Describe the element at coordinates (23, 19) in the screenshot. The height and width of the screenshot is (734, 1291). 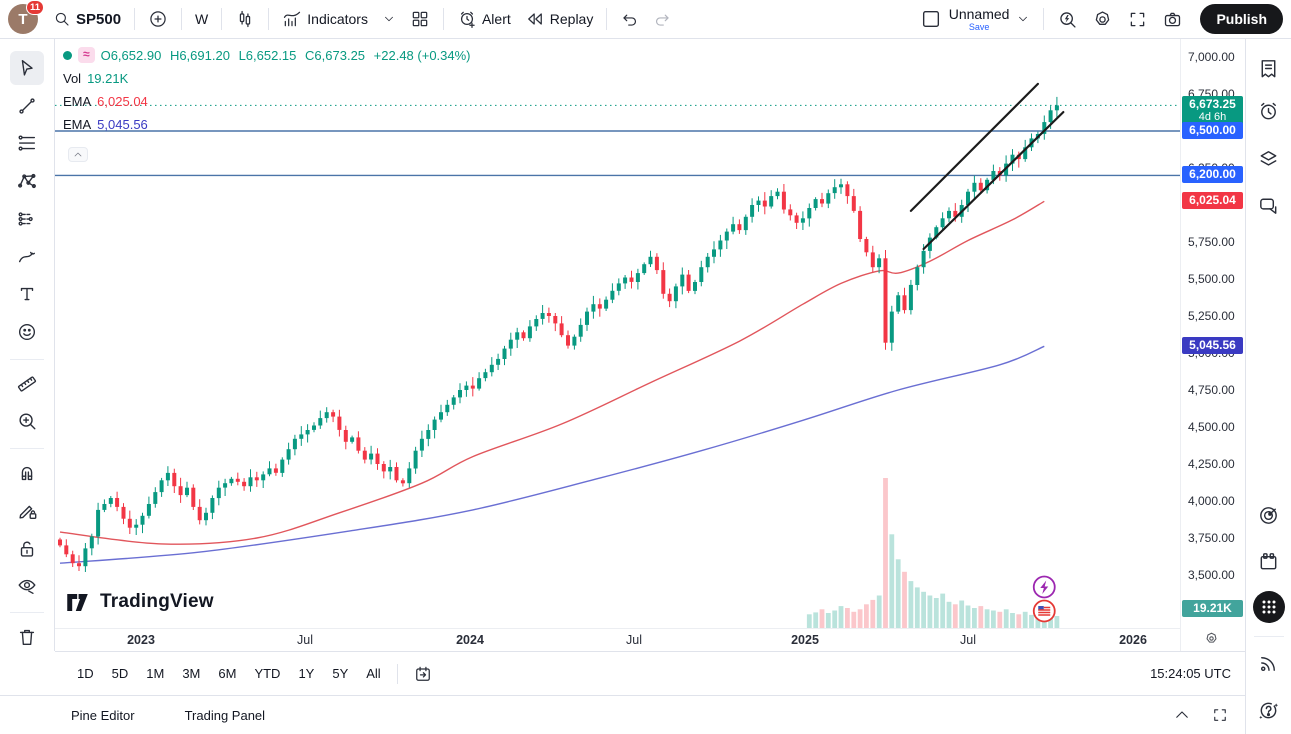
I see `avatar-initial: T` at that location.